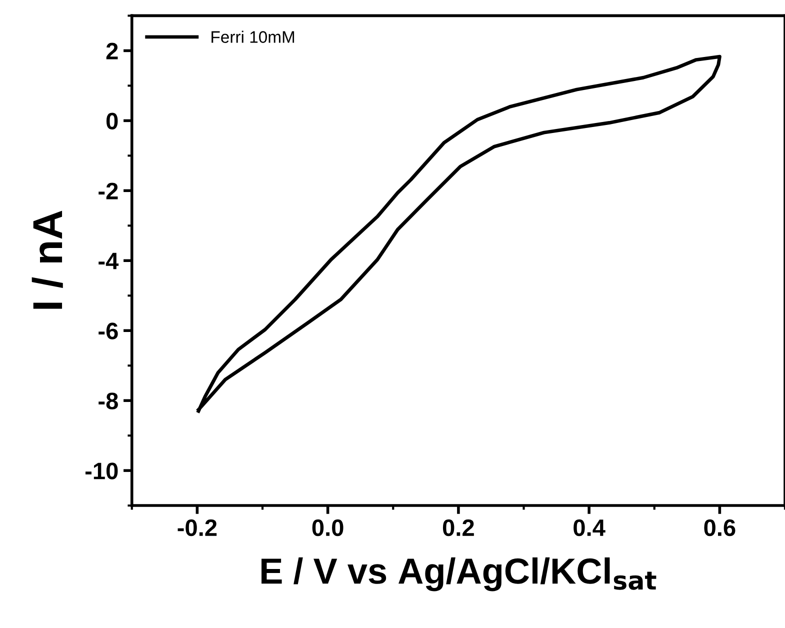  What do you see at coordinates (112, 121) in the screenshot?
I see `y-tick-label: 0` at bounding box center [112, 121].